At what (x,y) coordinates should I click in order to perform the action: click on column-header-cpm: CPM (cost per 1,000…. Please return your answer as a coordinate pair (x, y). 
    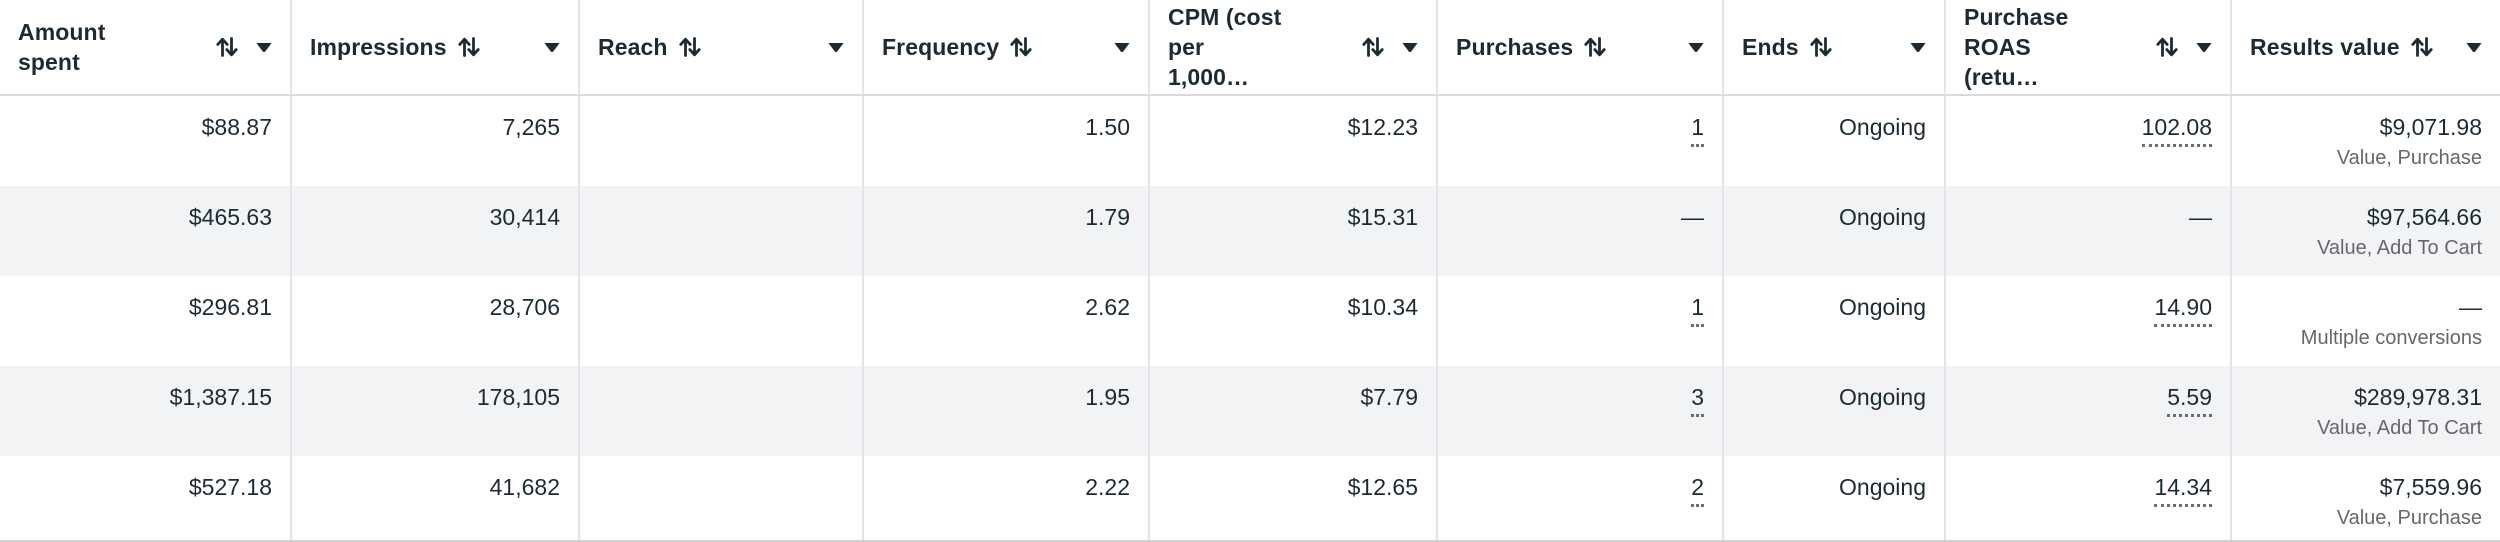
    Looking at the image, I should click on (1292, 48).